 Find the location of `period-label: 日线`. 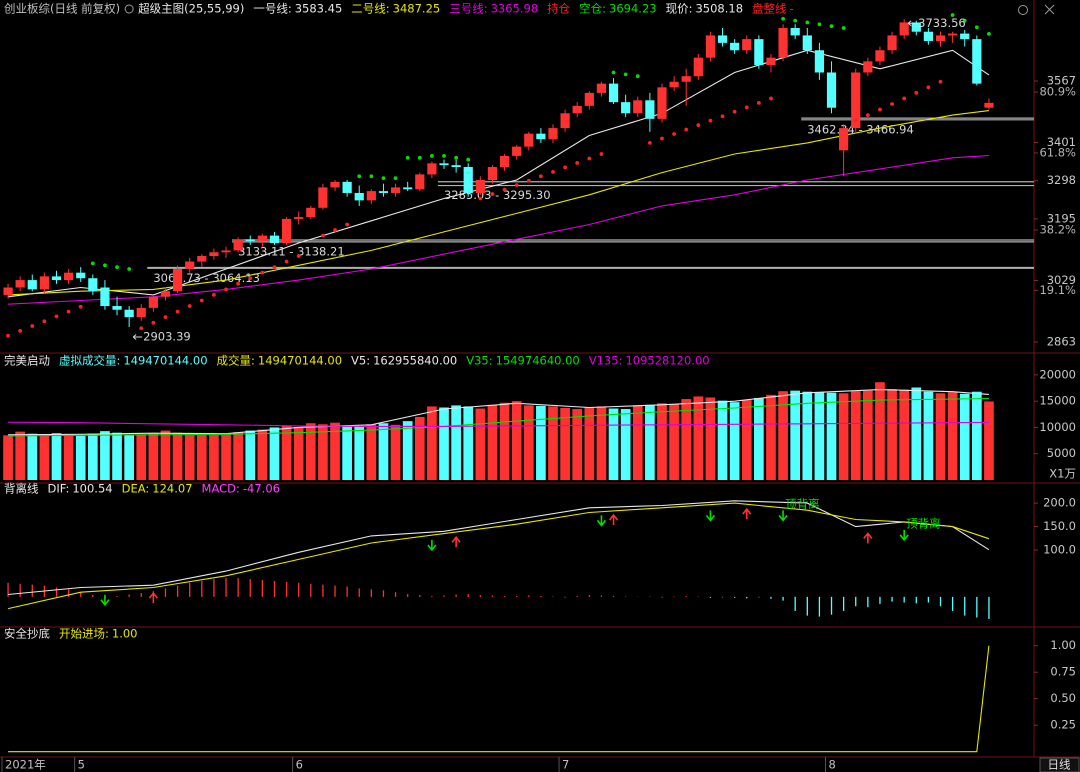

period-label: 日线 is located at coordinates (1059, 765).